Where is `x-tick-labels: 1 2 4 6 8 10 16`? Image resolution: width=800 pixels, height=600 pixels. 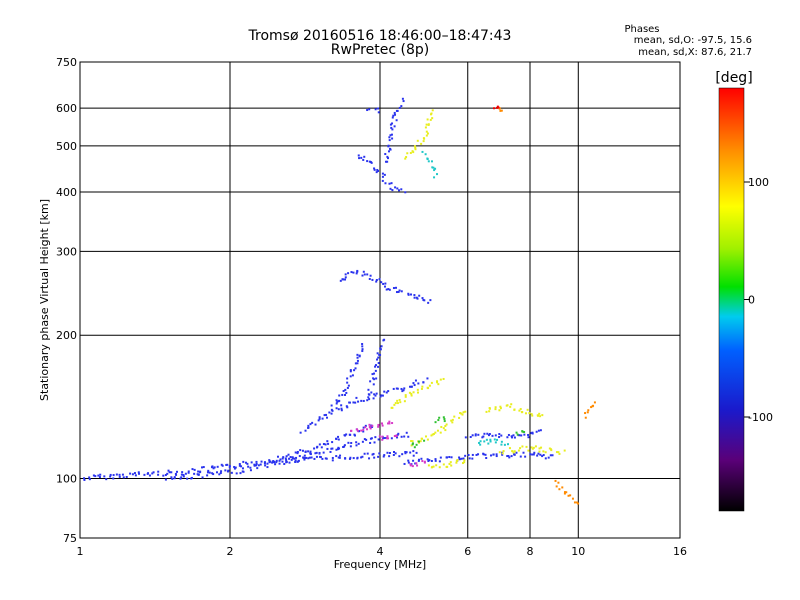 x-tick-labels: 1 2 4 6 8 10 16 is located at coordinates (382, 551).